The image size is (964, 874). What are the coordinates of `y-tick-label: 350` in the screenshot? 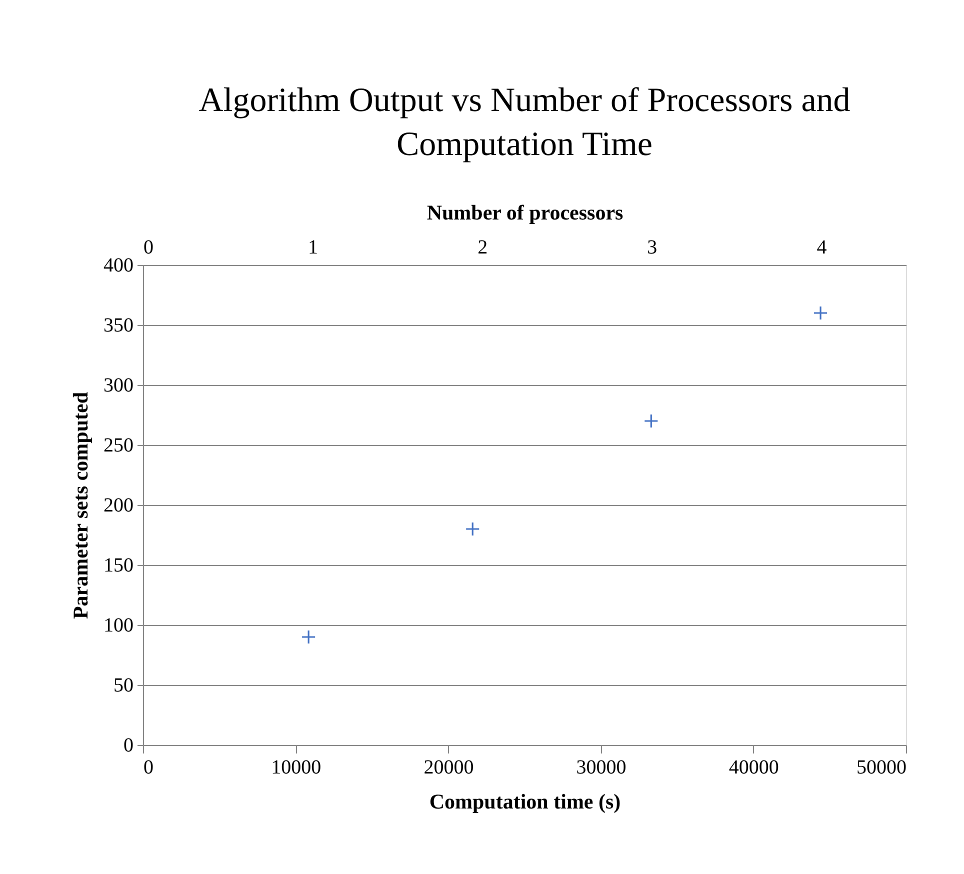 It's located at (119, 325).